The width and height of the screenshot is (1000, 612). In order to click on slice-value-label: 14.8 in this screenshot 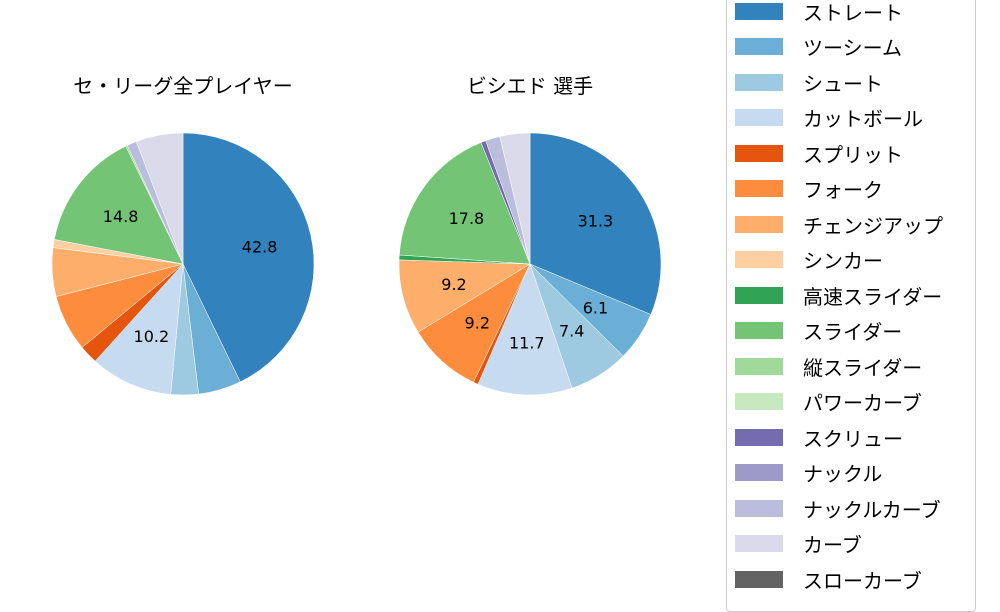, I will do `click(121, 216)`.